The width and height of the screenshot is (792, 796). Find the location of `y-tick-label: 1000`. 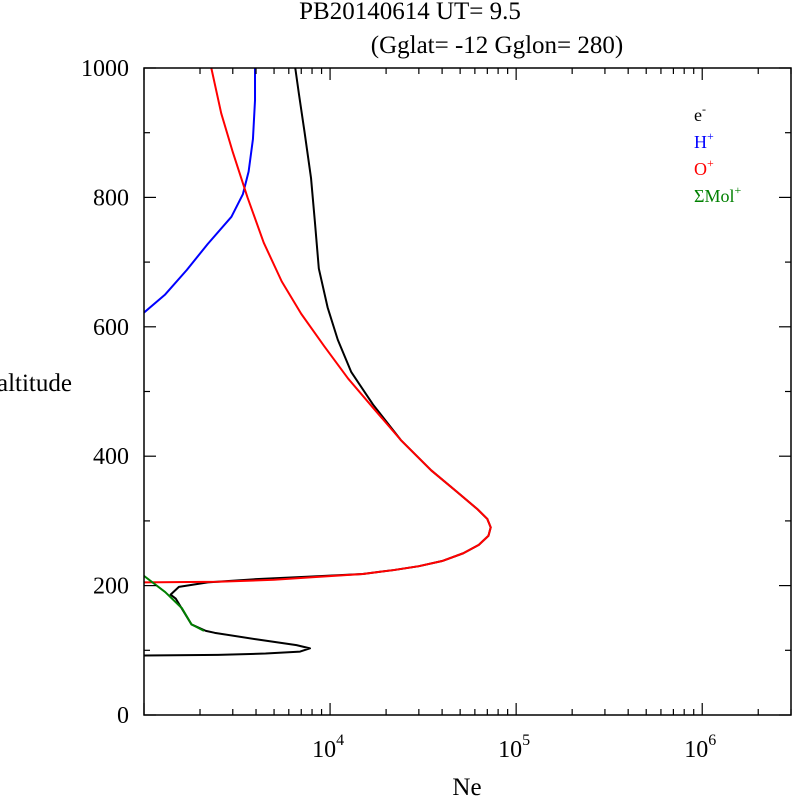

y-tick-label: 1000 is located at coordinates (105, 69).